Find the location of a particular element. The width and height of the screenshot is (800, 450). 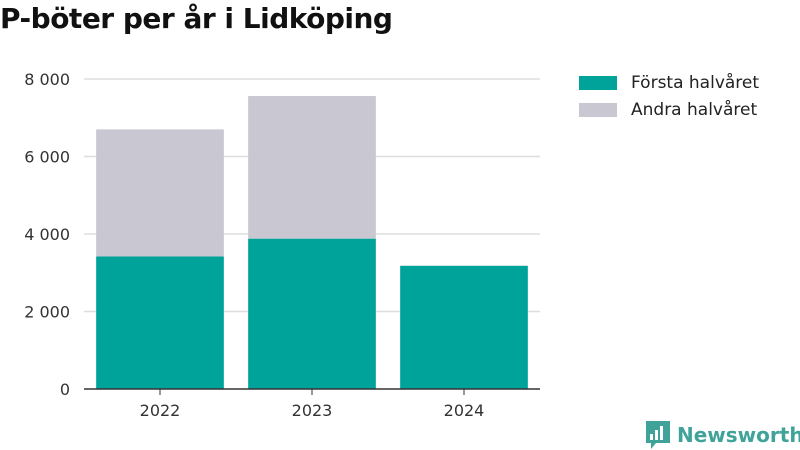

legend-item-second-half: Andra halvåret is located at coordinates (669, 109).